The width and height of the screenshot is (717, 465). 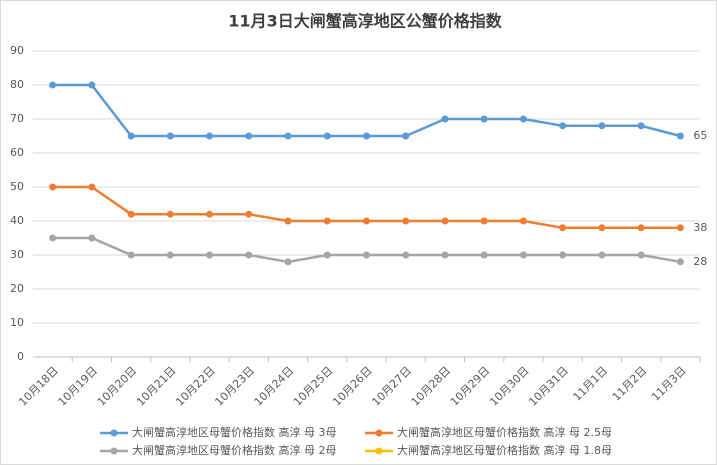 What do you see at coordinates (700, 135) in the screenshot?
I see `data-label: 65` at bounding box center [700, 135].